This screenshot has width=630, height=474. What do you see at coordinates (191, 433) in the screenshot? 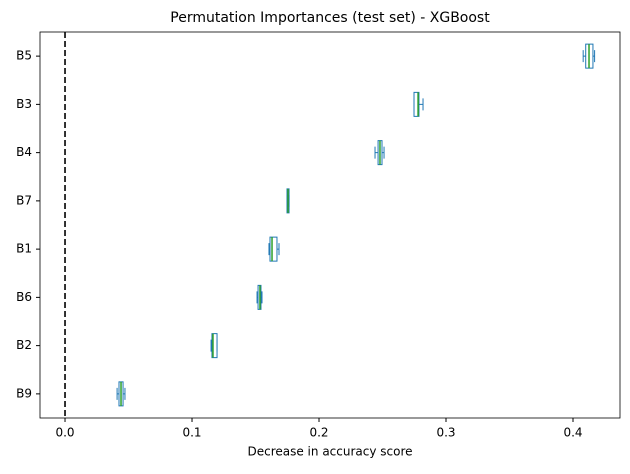
I see `x-tick-label: 0.1` at bounding box center [191, 433].